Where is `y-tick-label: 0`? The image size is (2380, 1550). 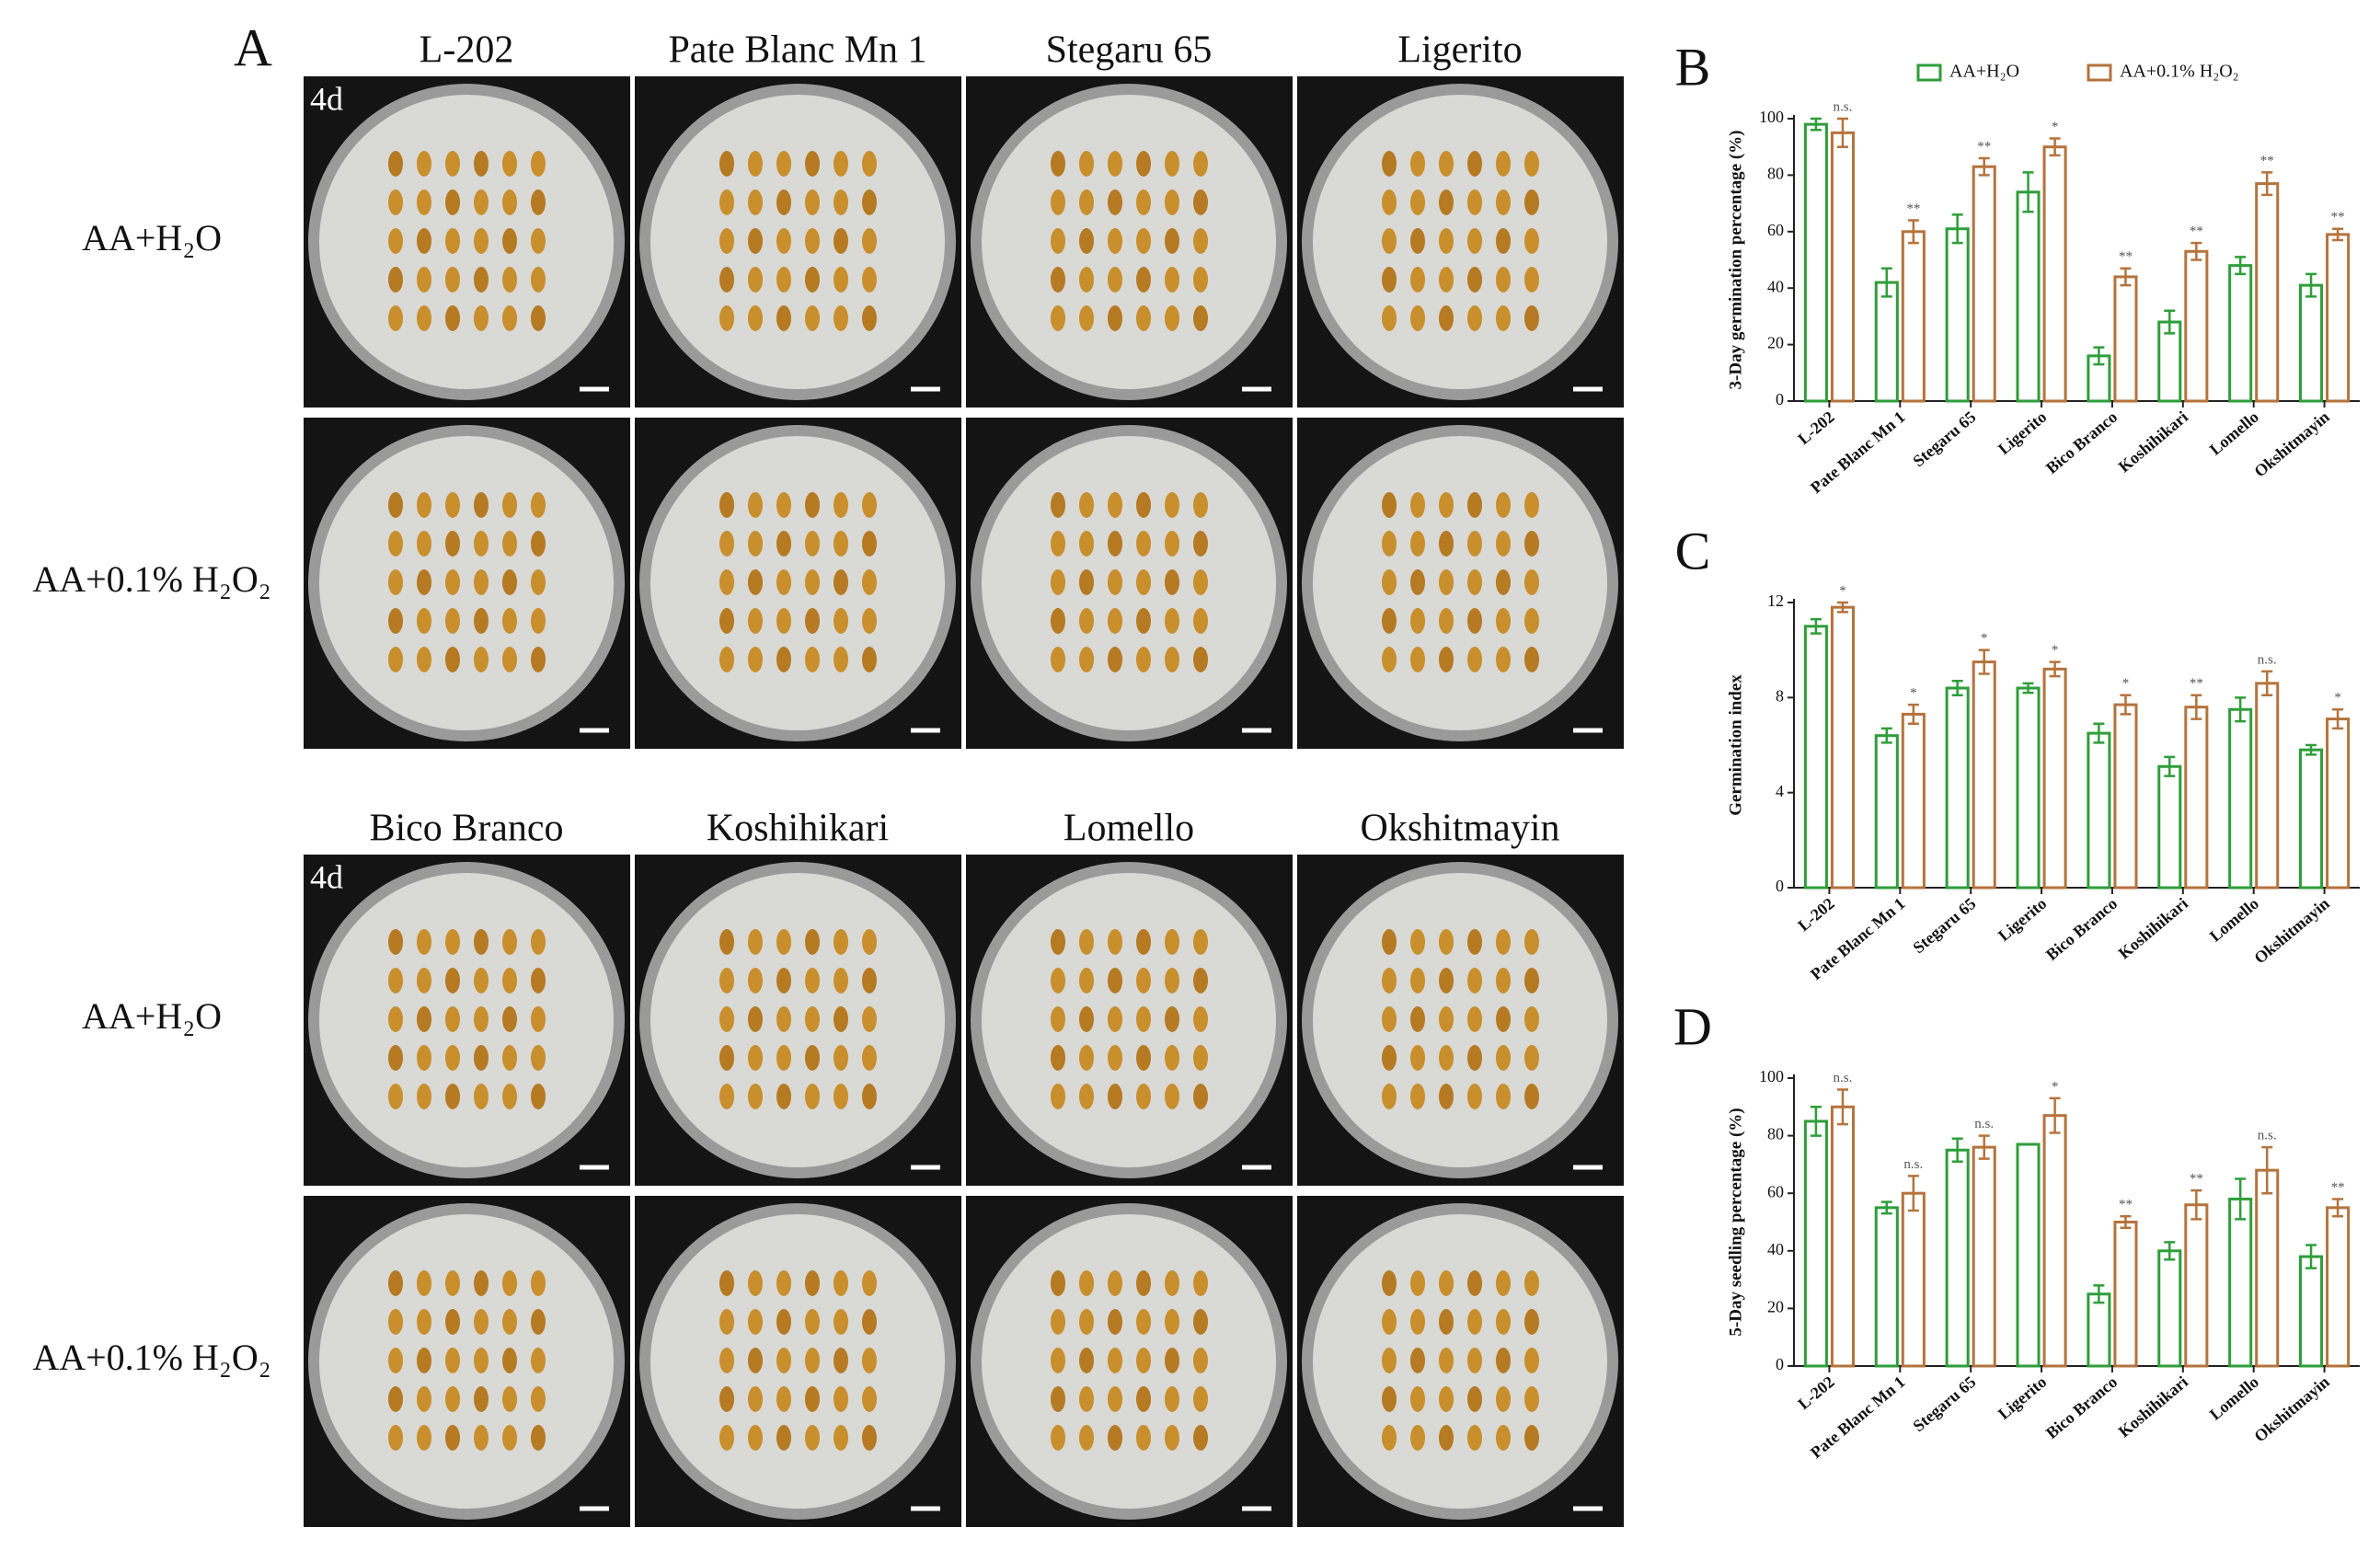 y-tick-label: 0 is located at coordinates (1780, 1364).